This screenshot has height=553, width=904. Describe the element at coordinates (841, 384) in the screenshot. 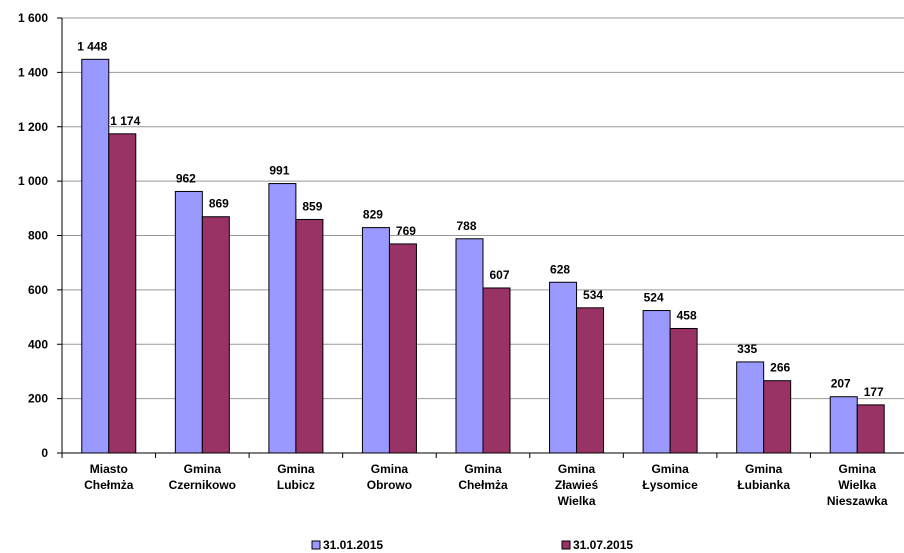

I see `value-label: 207` at that location.